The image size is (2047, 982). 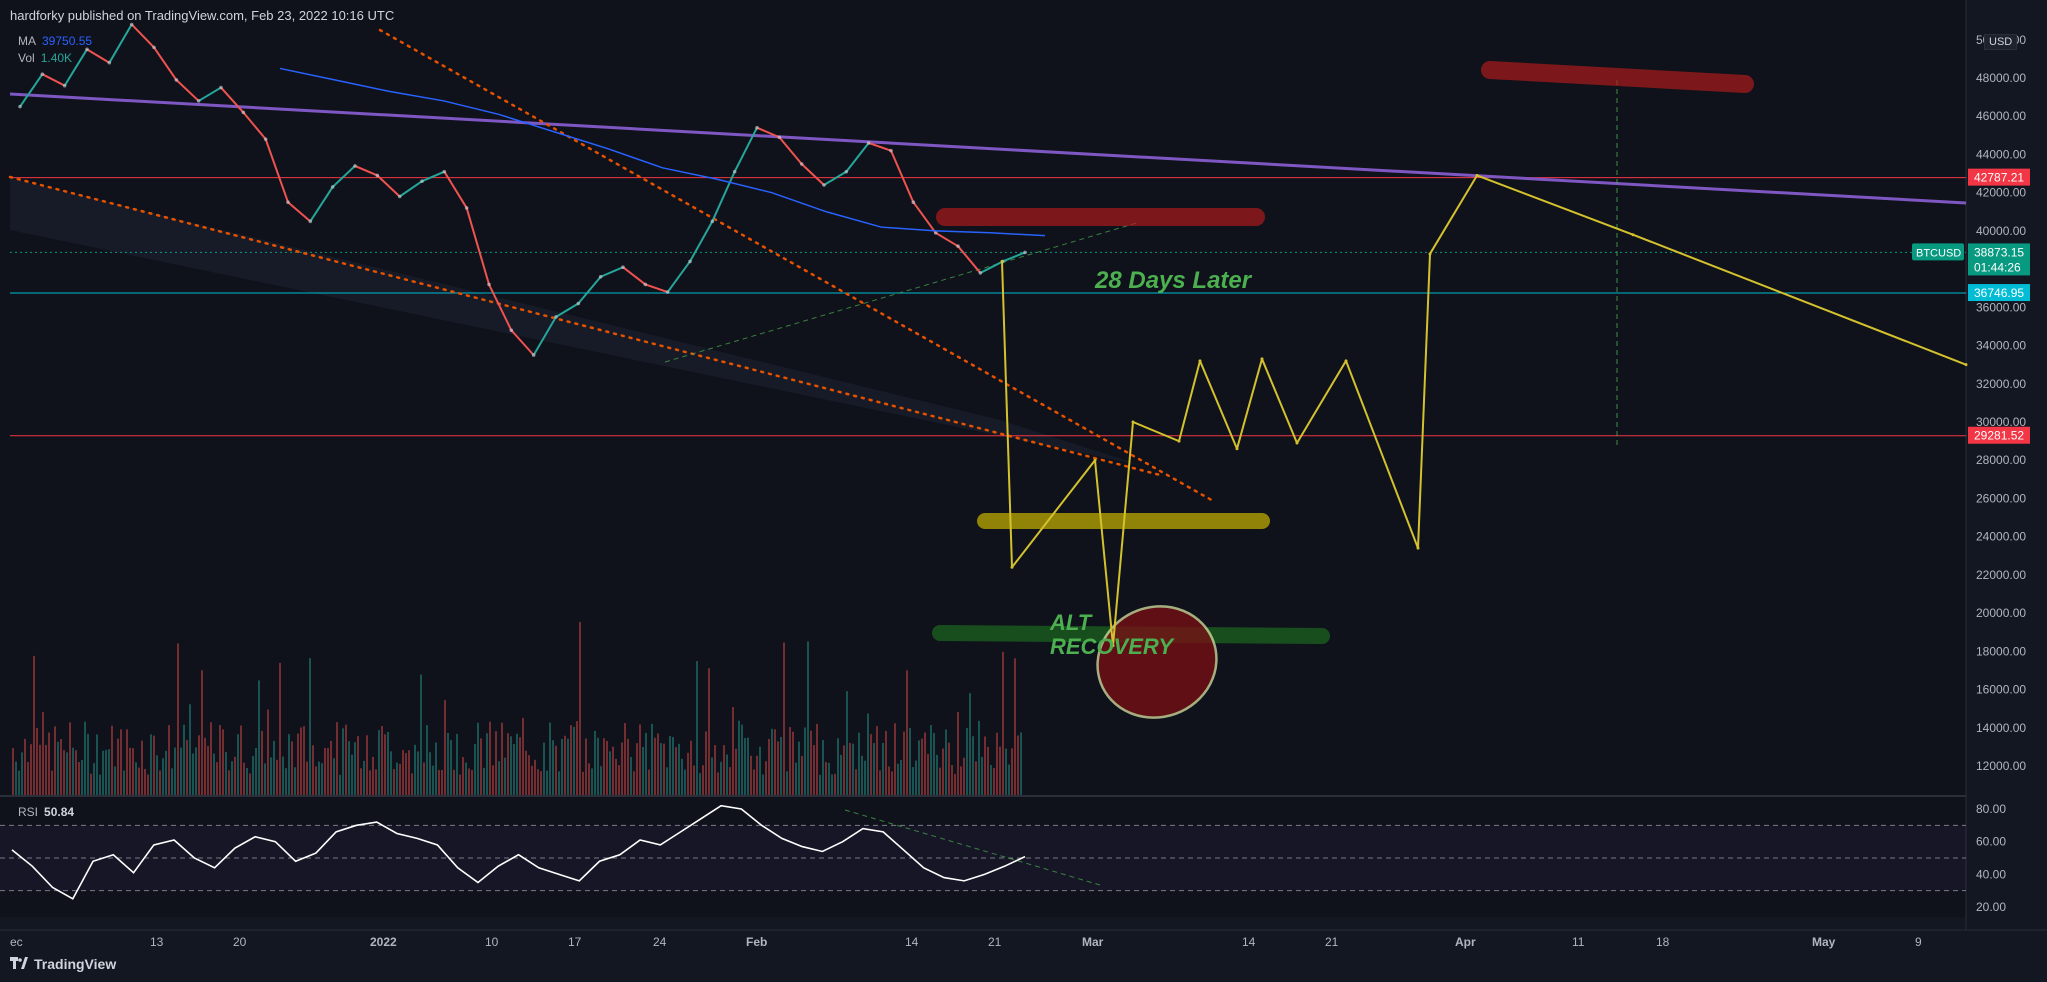 What do you see at coordinates (46, 812) in the screenshot?
I see `rsi-legend: RSI 50.84` at bounding box center [46, 812].